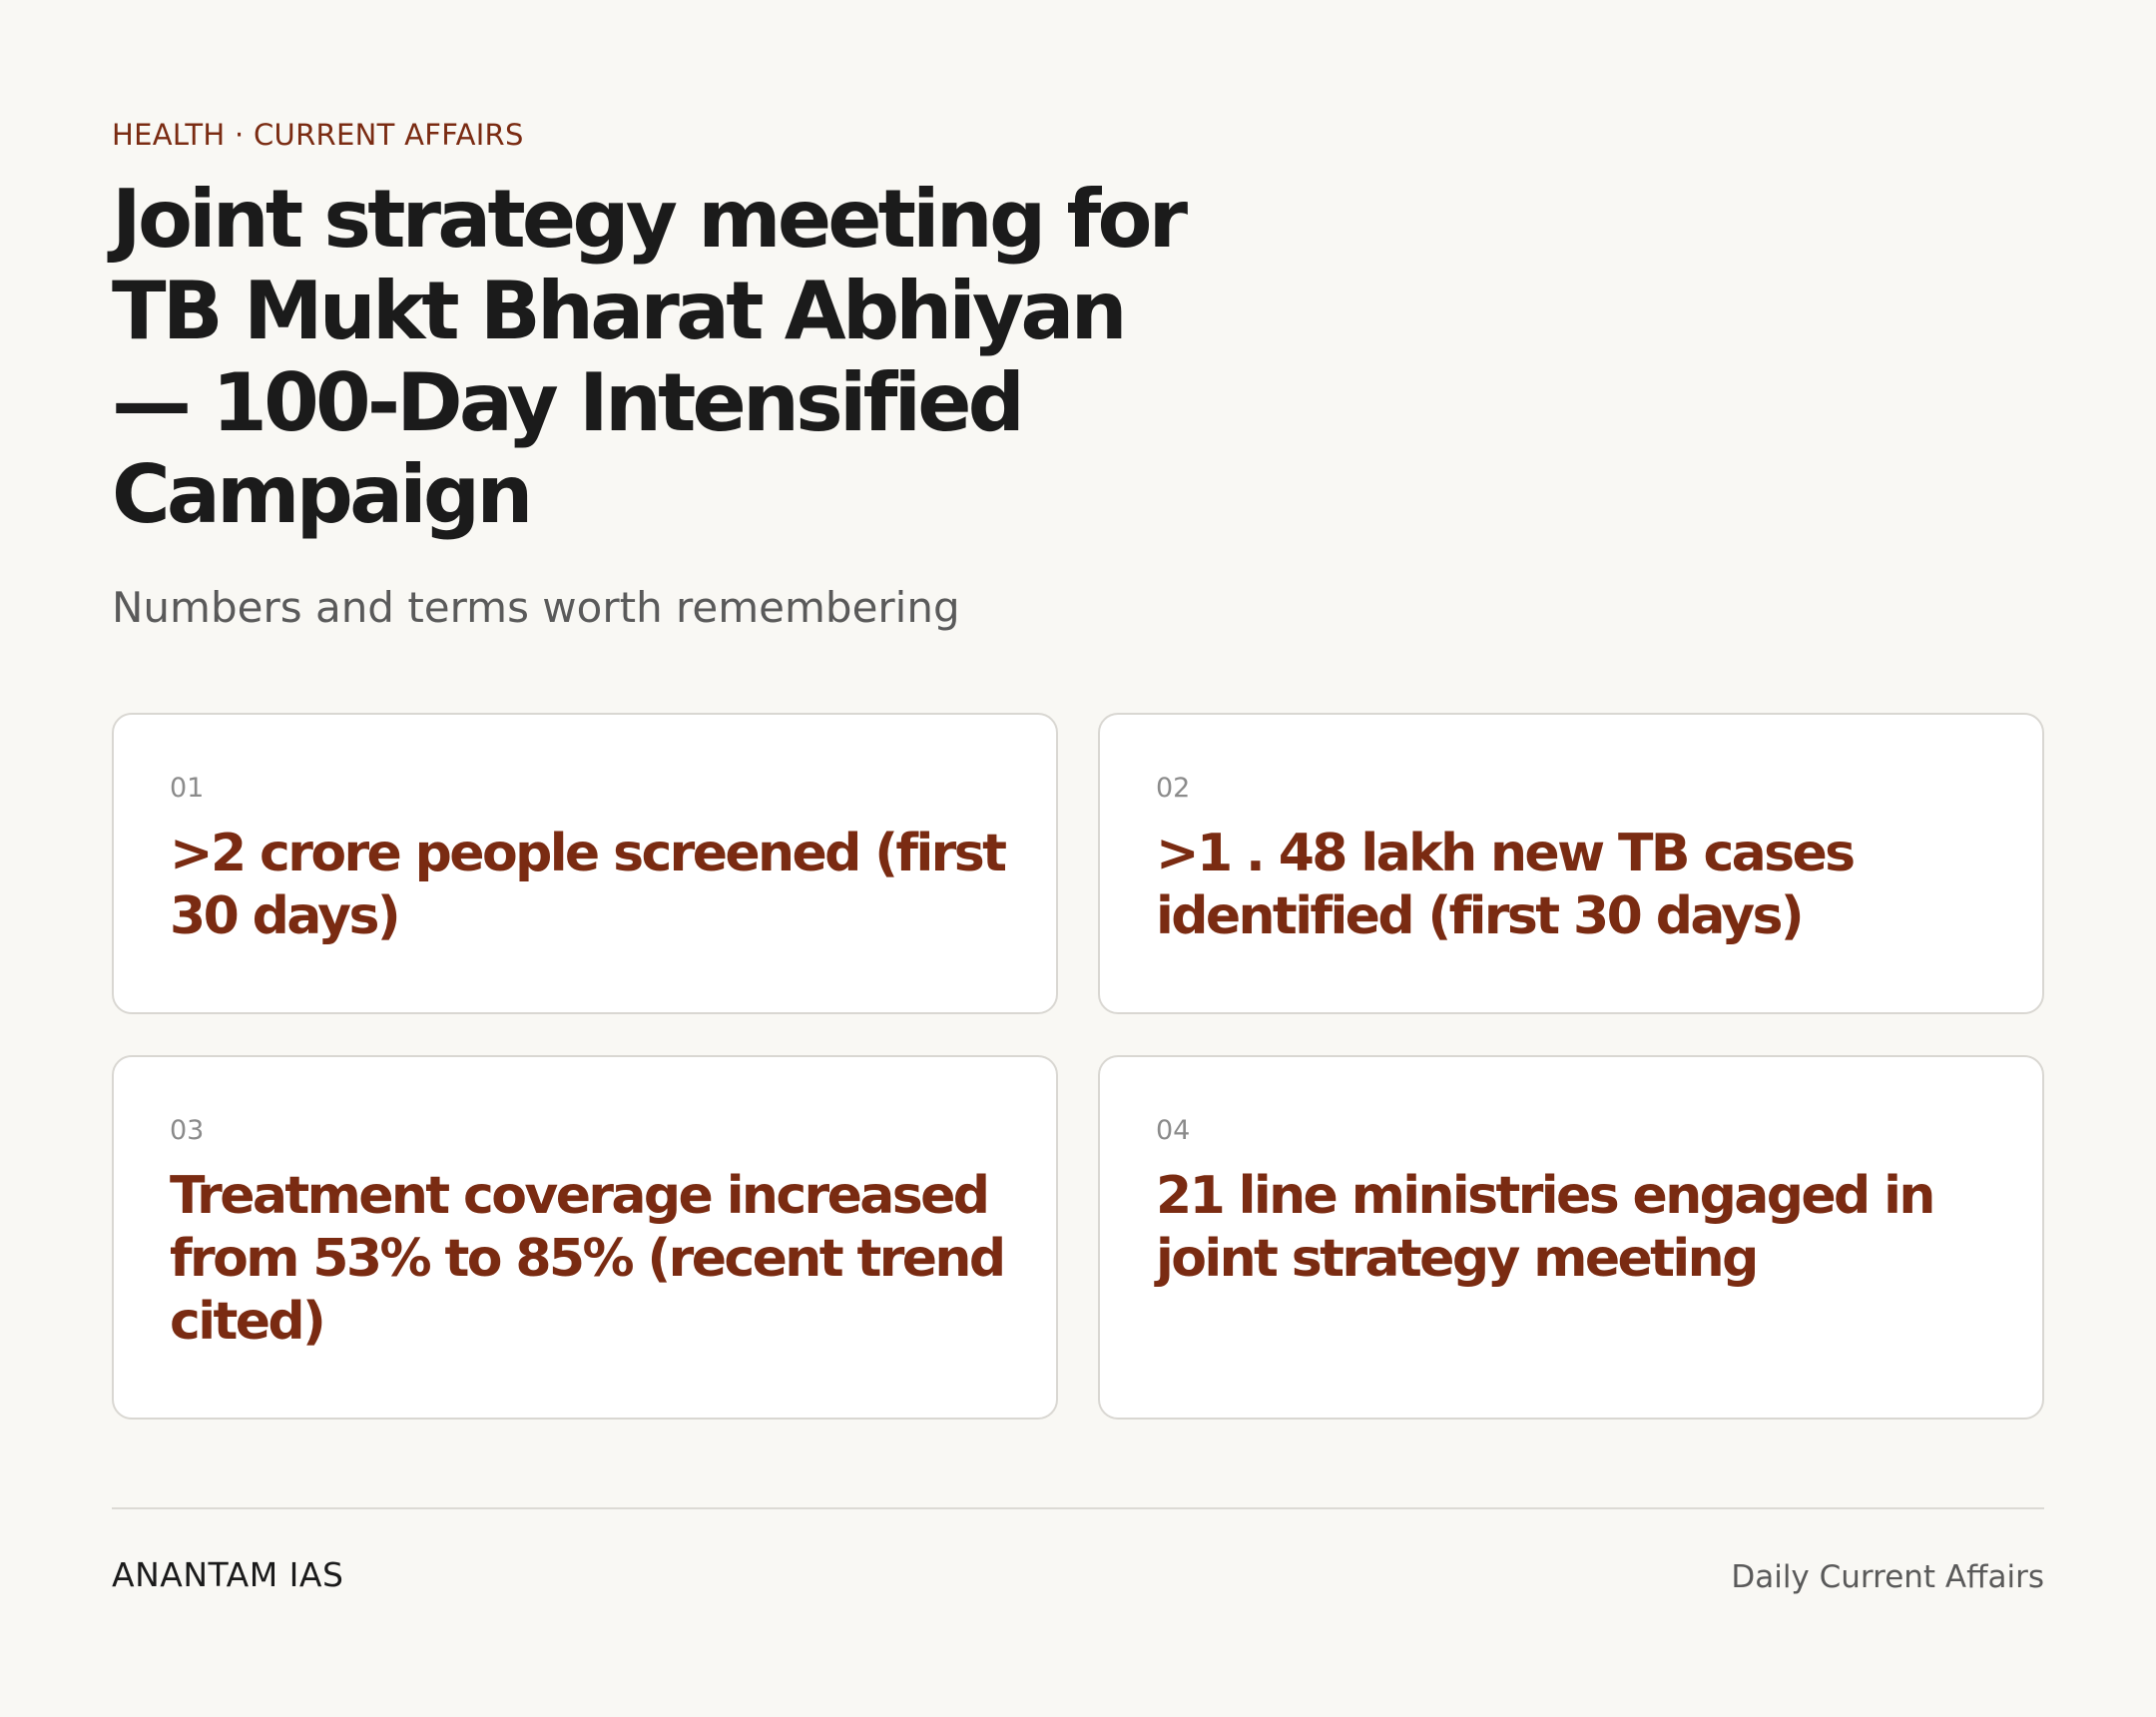 Image resolution: width=2156 pixels, height=1717 pixels. What do you see at coordinates (1173, 788) in the screenshot?
I see `fact-card-number: 02` at bounding box center [1173, 788].